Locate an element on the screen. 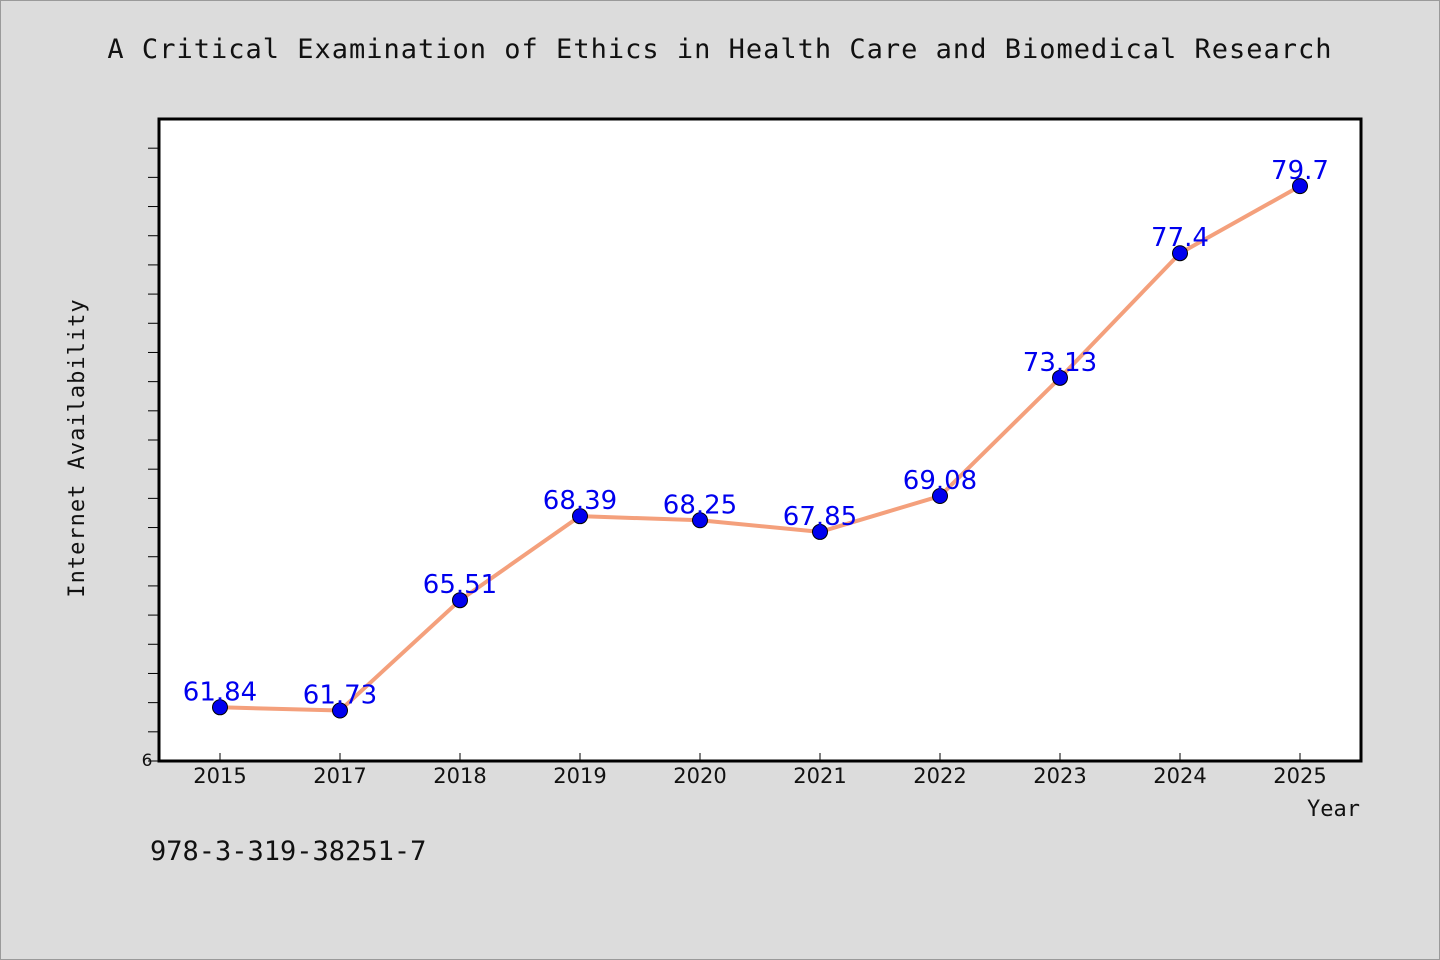 The image size is (1440, 960). data-label: 68.25 is located at coordinates (700, 505).